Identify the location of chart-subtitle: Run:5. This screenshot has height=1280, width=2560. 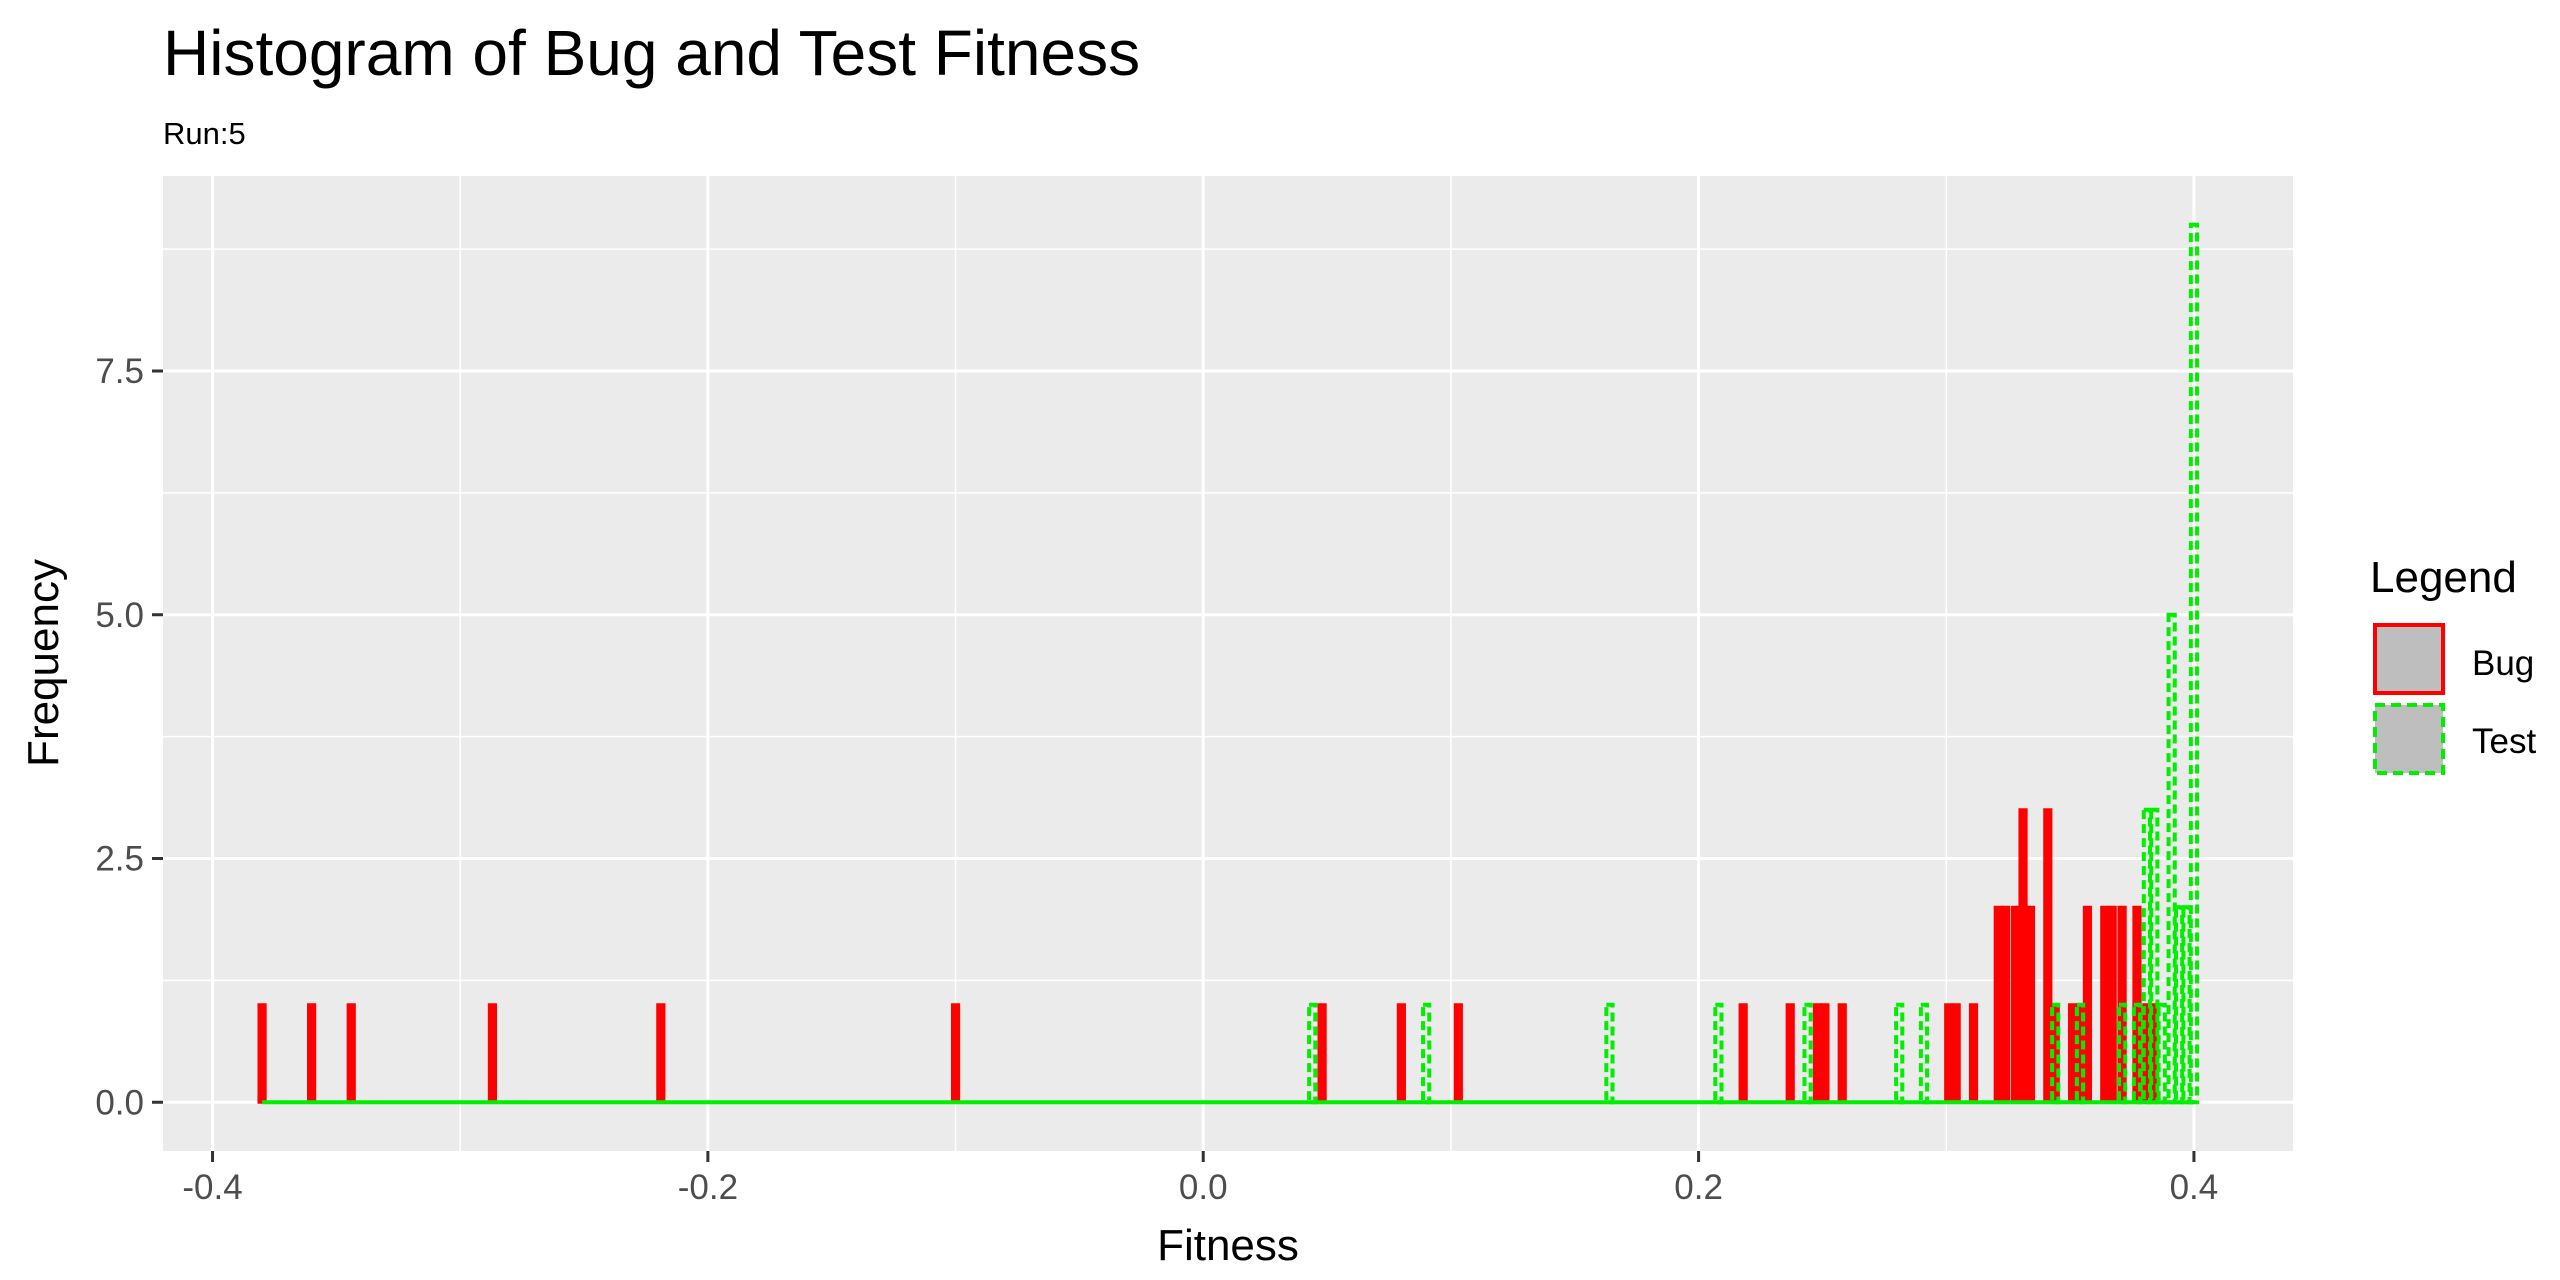
(204, 133).